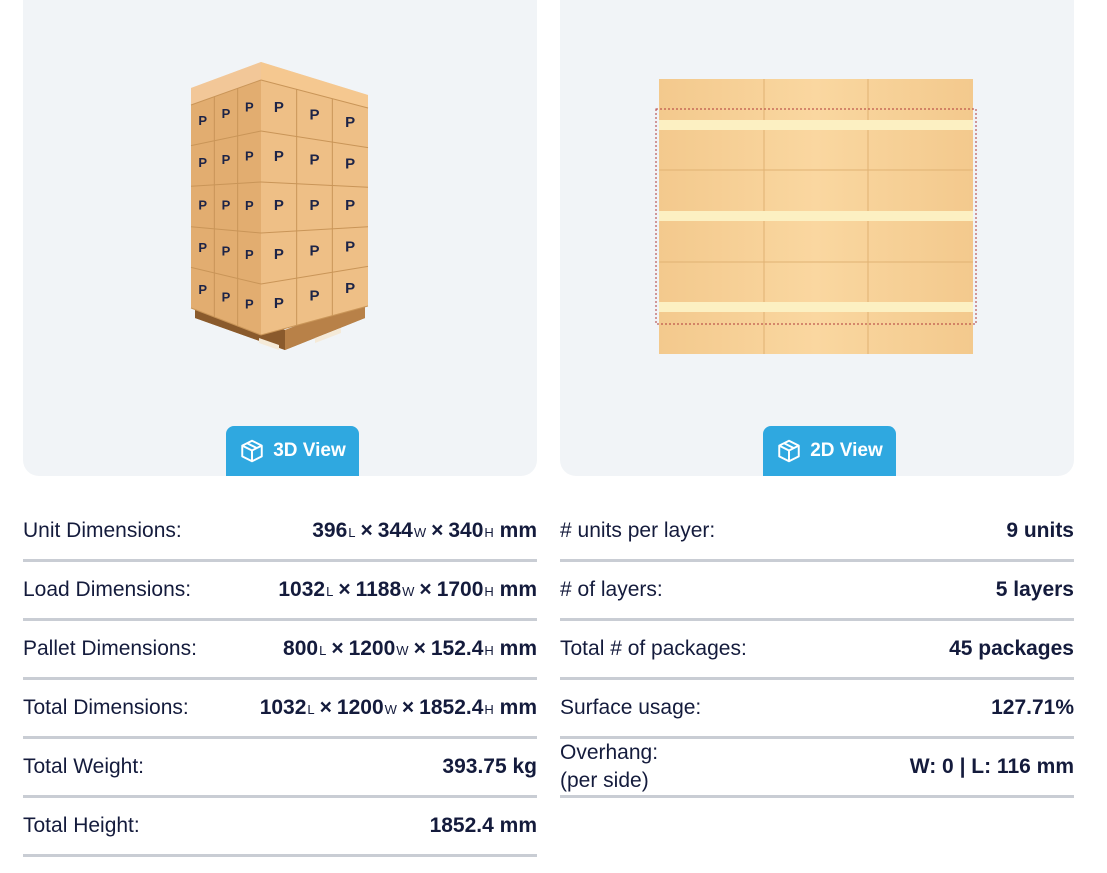 This screenshot has width=1107, height=873. What do you see at coordinates (489, 766) in the screenshot?
I see `row-value: 393.75 kg` at bounding box center [489, 766].